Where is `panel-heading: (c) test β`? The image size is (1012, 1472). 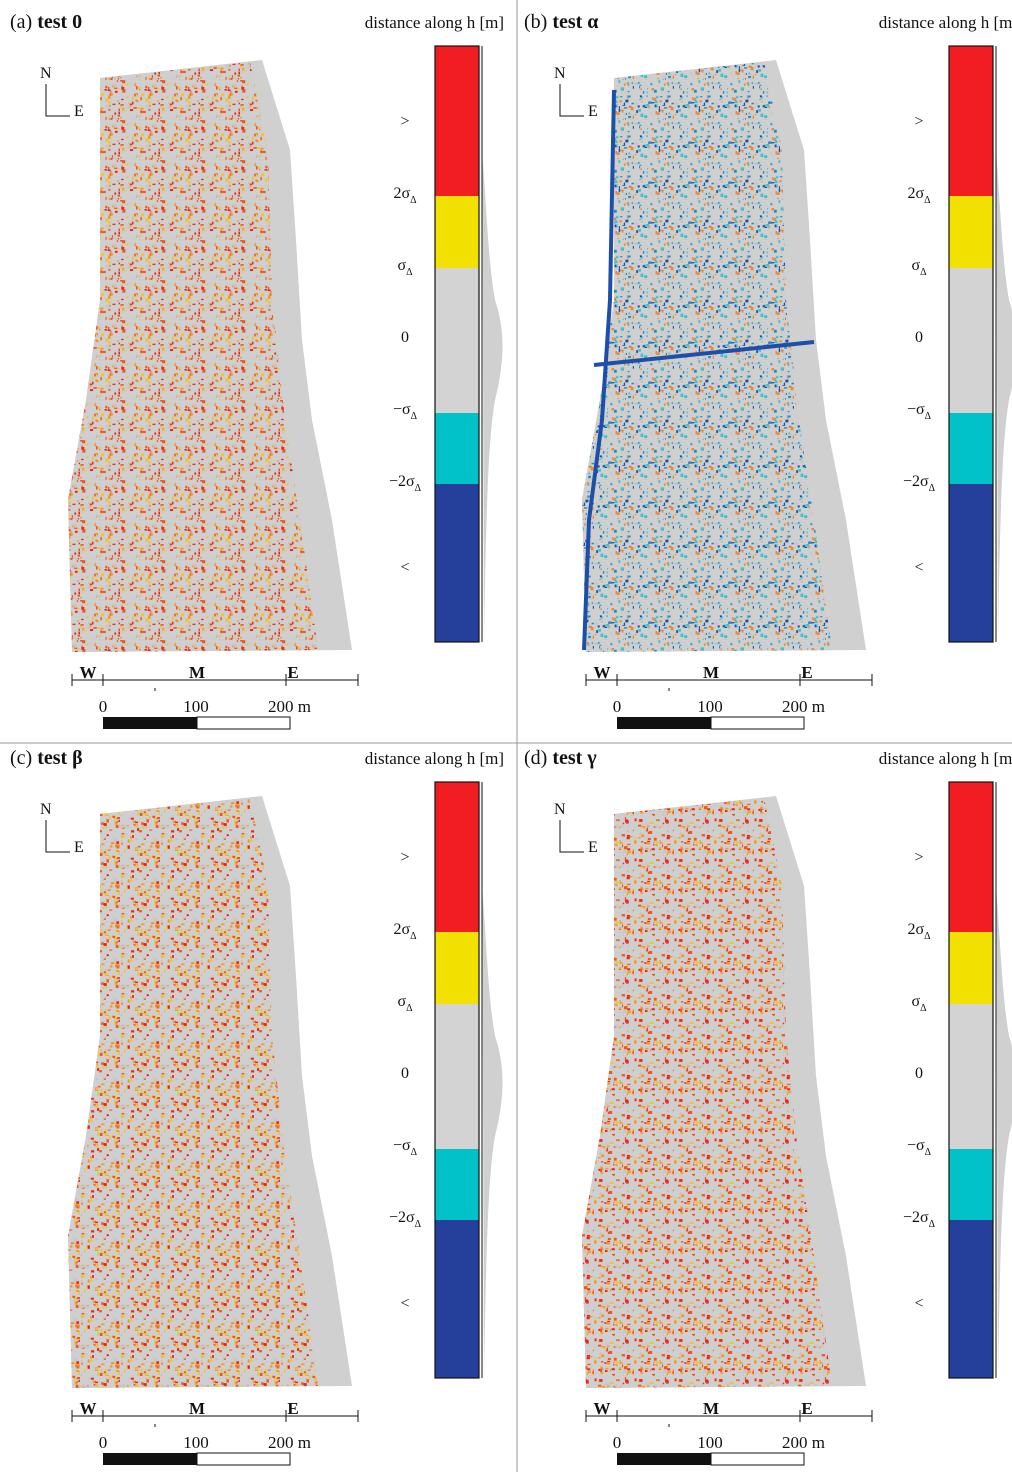
panel-heading: (c) test β is located at coordinates (46, 758).